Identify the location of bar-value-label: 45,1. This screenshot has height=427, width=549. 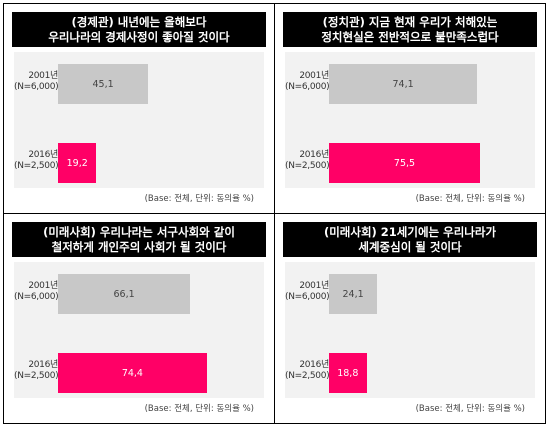
(103, 84).